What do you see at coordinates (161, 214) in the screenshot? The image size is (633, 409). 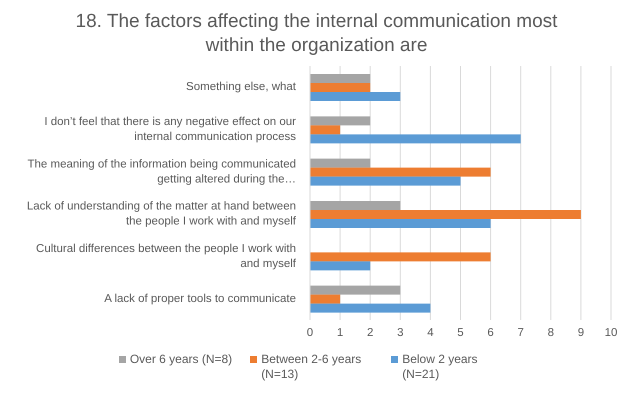 I see `y-tick-label: Lack of understanding of the matter at hand between the people I work with and myself` at bounding box center [161, 214].